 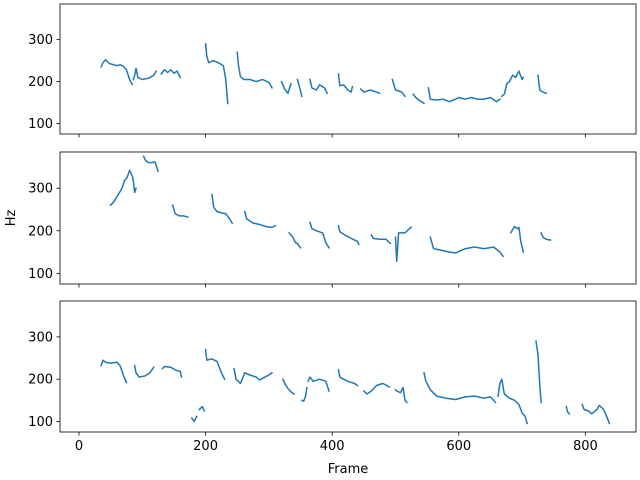 What do you see at coordinates (585, 446) in the screenshot?
I see `x-tick-label: 800` at bounding box center [585, 446].